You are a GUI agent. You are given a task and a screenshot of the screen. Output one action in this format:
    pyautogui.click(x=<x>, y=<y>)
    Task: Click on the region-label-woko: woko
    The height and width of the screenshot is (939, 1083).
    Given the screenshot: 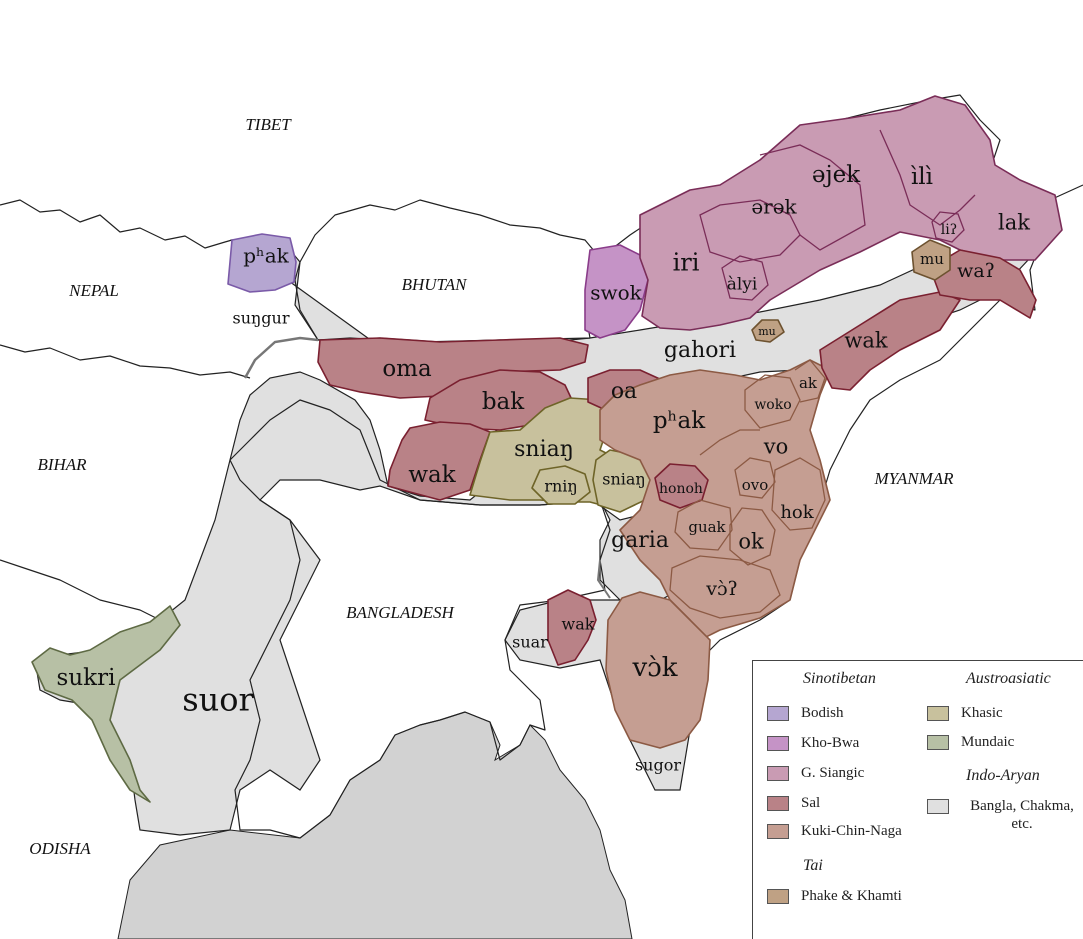 What is the action you would take?
    pyautogui.click(x=772, y=405)
    